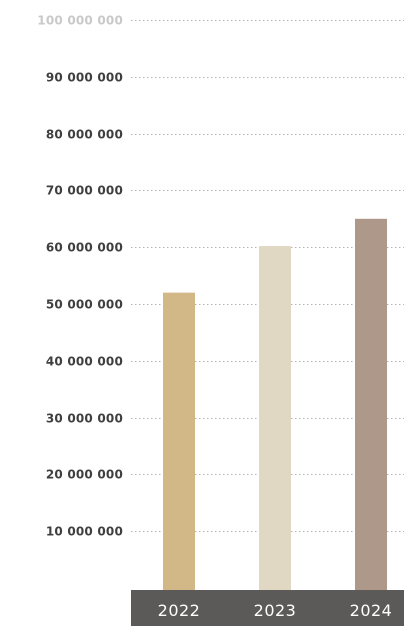 The width and height of the screenshot is (404, 626). Describe the element at coordinates (84, 191) in the screenshot. I see `y-tick-label: 70 000 000` at that location.